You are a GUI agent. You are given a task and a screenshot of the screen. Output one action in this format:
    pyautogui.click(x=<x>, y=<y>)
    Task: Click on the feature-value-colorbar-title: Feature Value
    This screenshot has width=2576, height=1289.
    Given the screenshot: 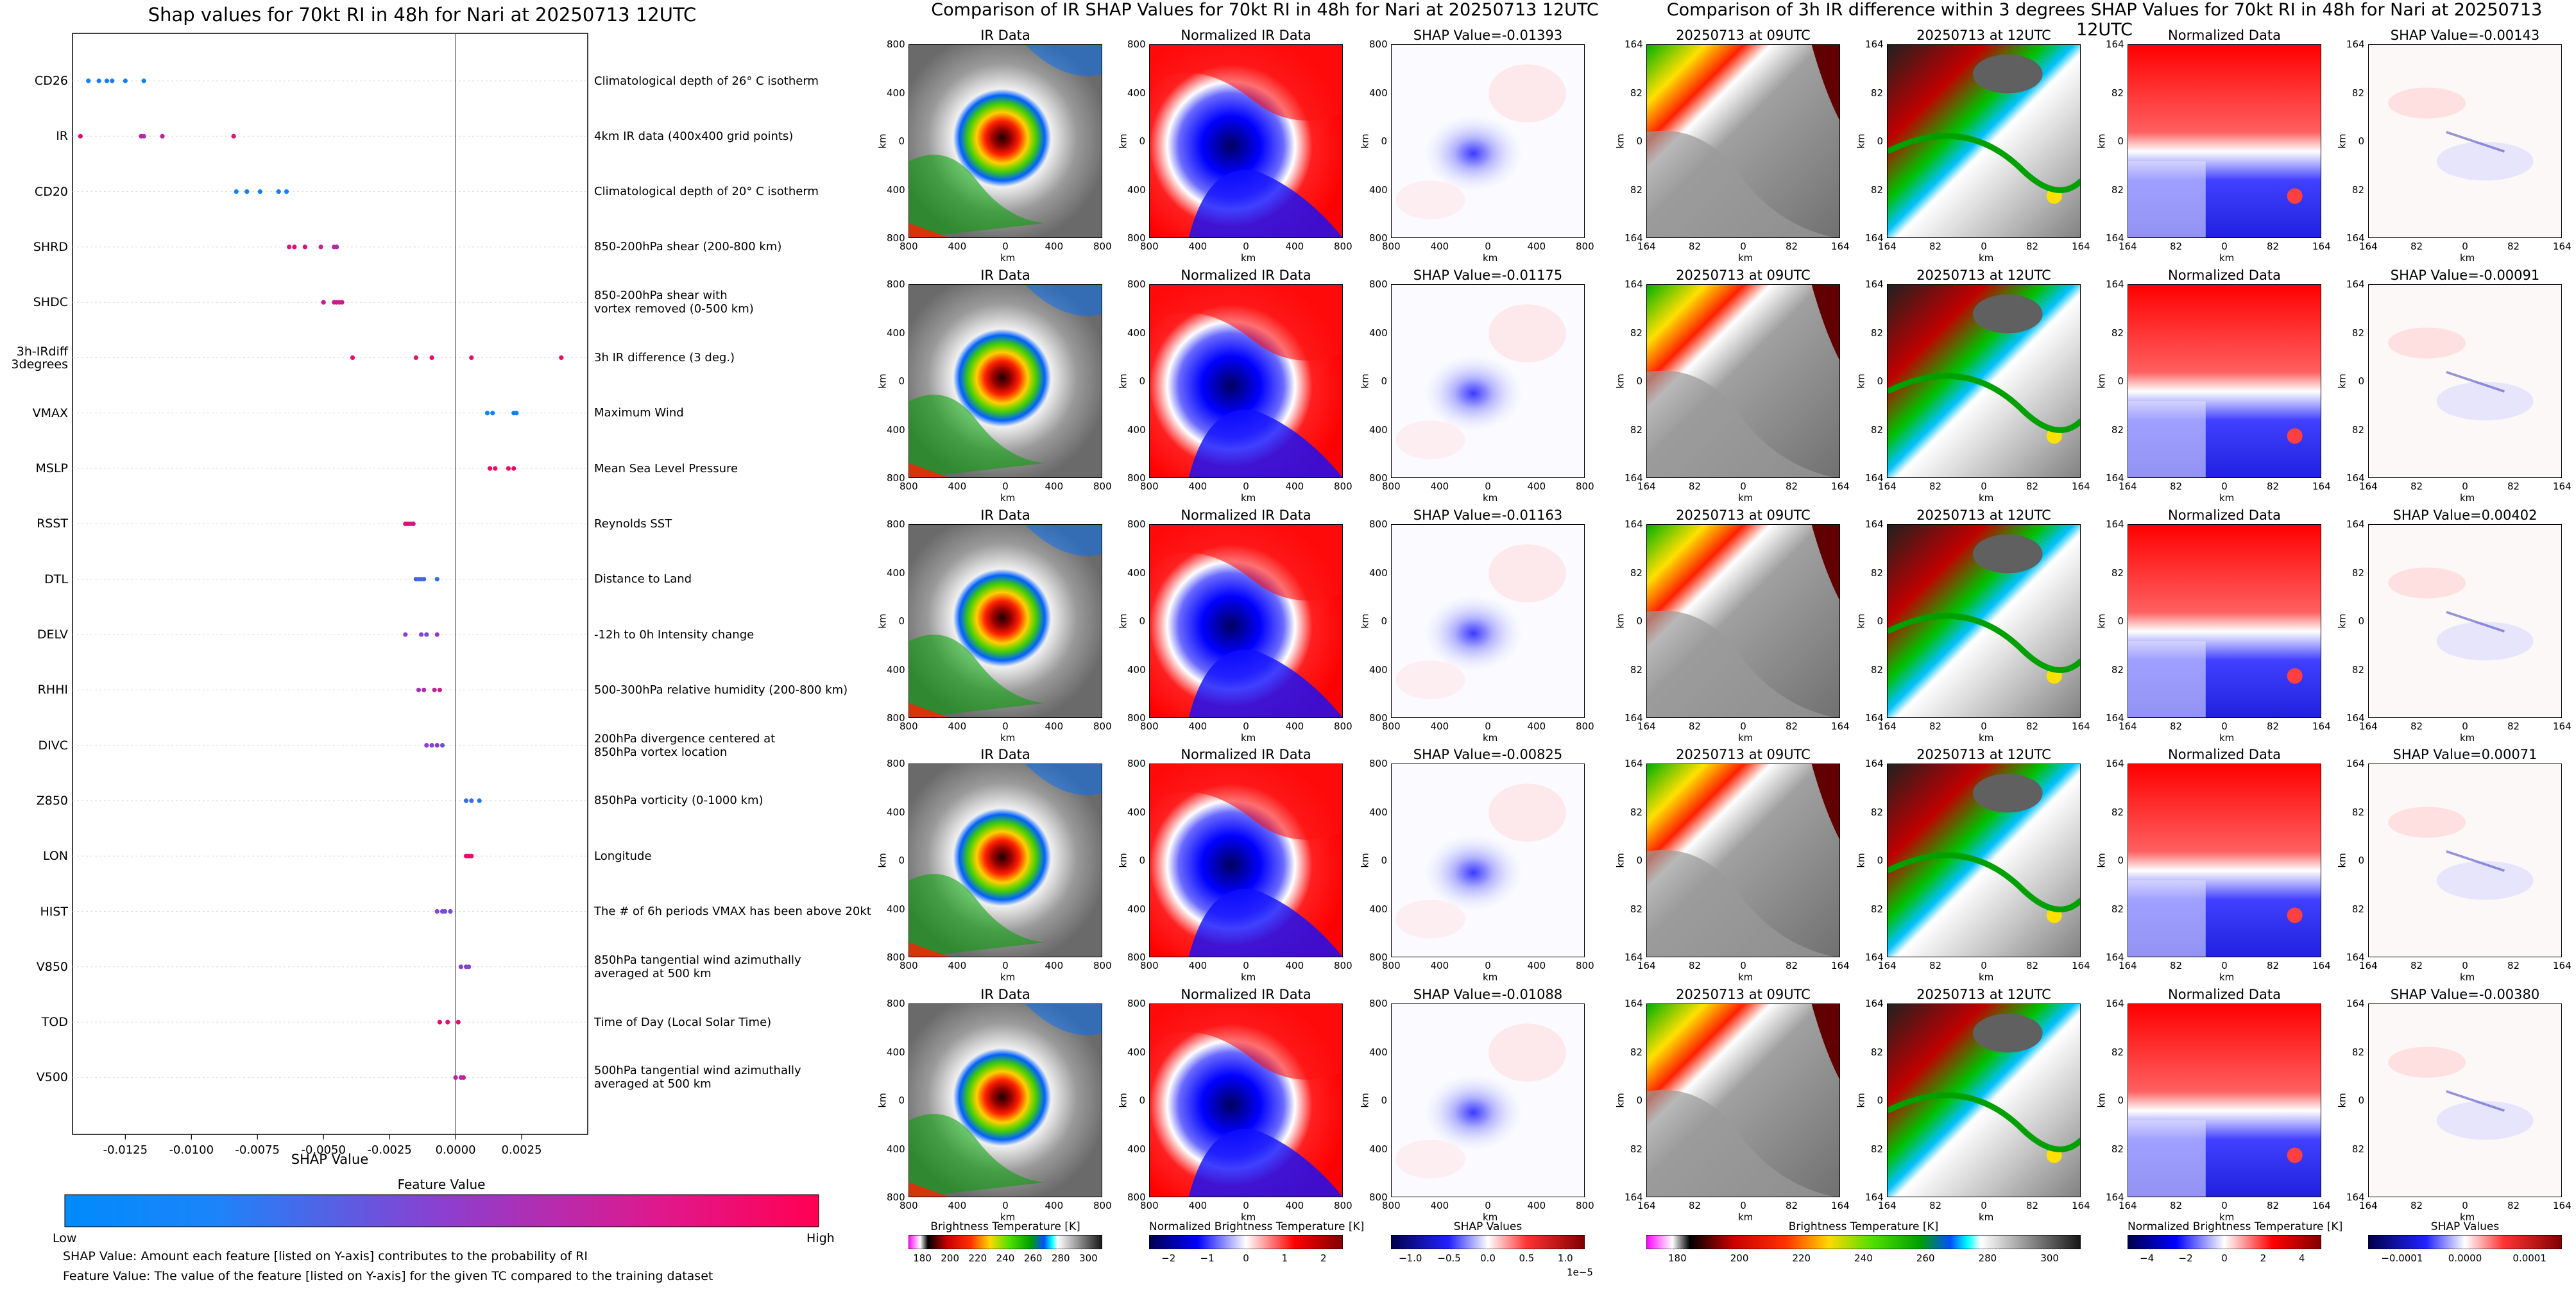 What is the action you would take?
    pyautogui.click(x=442, y=1184)
    